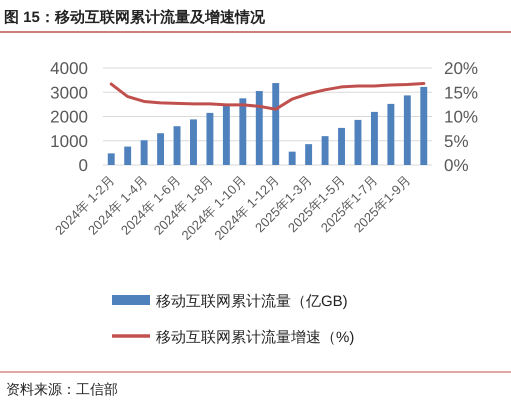 The height and width of the screenshot is (409, 511). I want to click on legend-label: 移动互联网累计流量增速（%), so click(255, 337).